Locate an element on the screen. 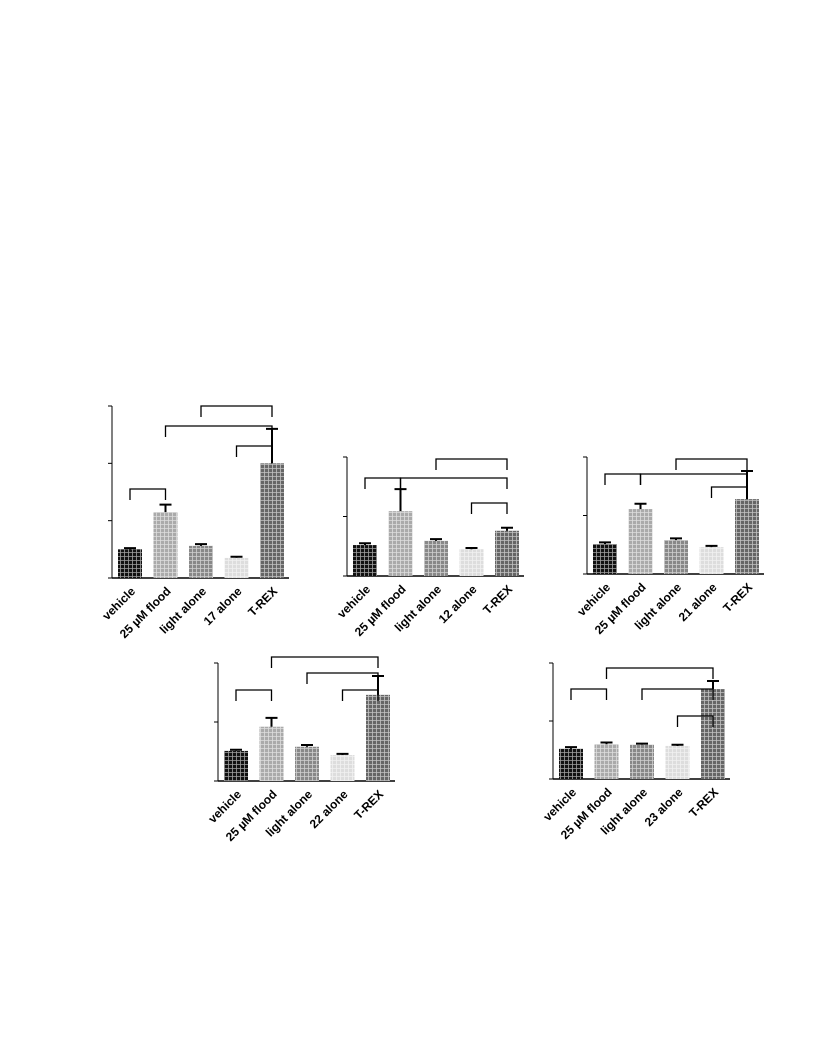 The height and width of the screenshot is (1061, 816). x-tick-label: 17 alone is located at coordinates (223, 606).